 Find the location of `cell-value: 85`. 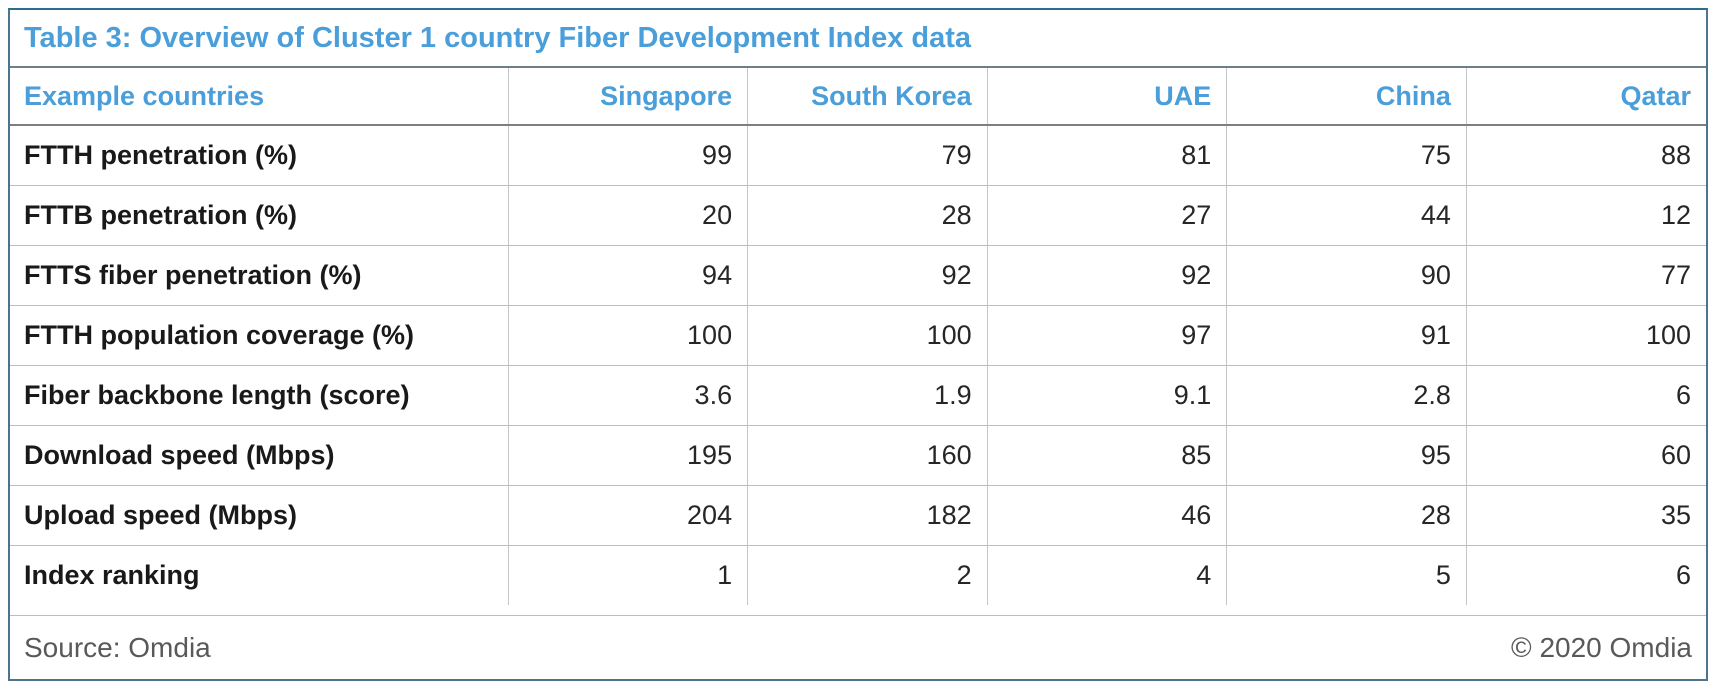

cell-value: 85 is located at coordinates (1106, 455).